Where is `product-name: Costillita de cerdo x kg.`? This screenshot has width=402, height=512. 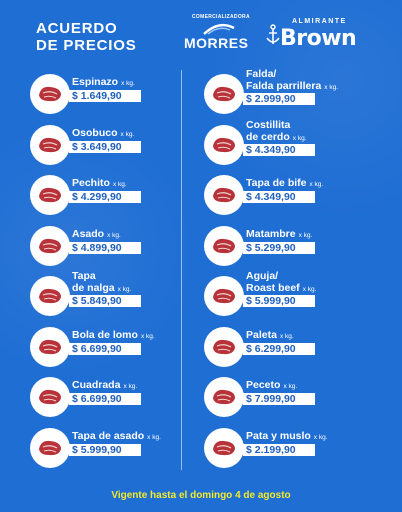
product-name: Costillita de cerdo x kg. is located at coordinates (276, 132).